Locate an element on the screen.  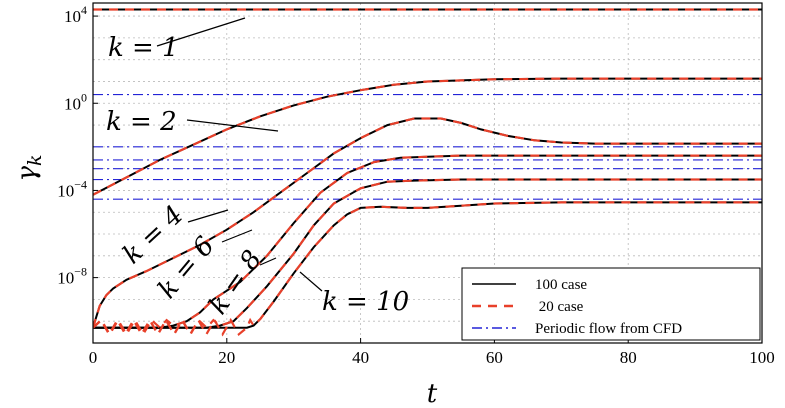
legend-label-100-case: 100 case is located at coordinates (561, 285).